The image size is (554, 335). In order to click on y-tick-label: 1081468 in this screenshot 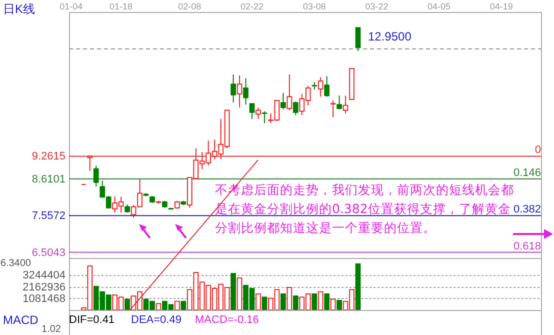, I will do `click(44, 298)`.